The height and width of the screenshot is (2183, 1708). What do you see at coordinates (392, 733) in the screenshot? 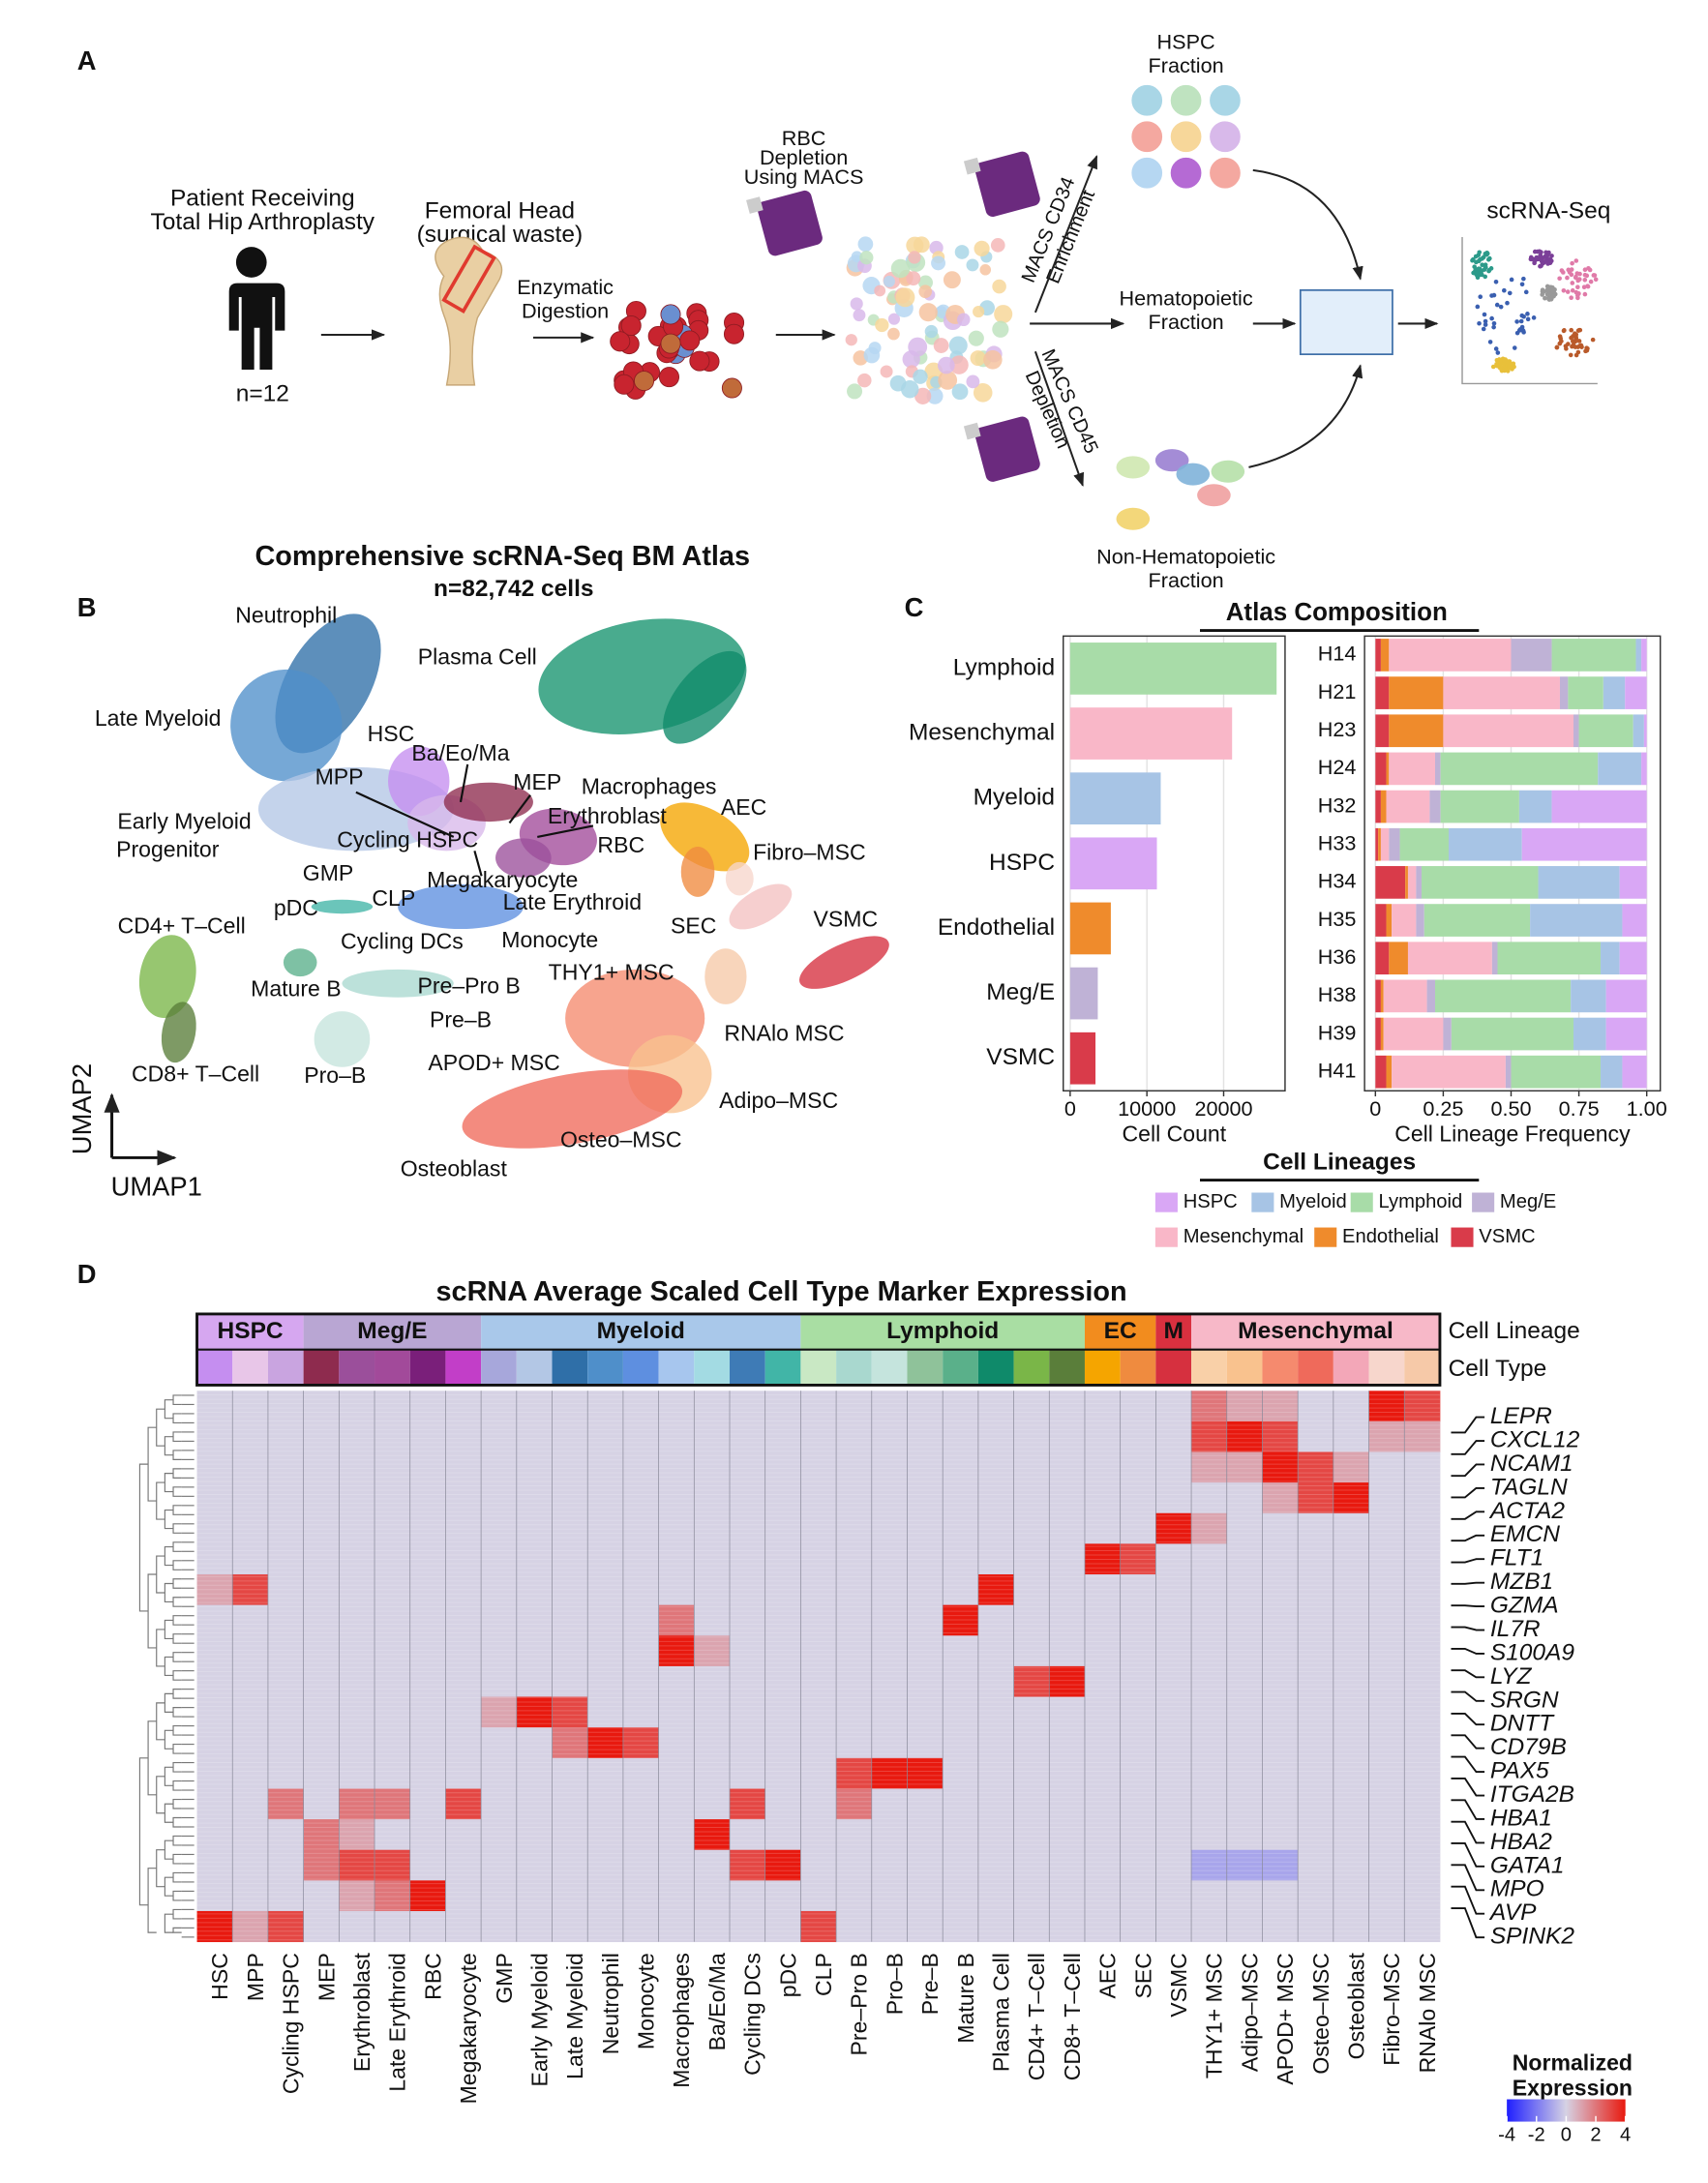
I see `umap-label: HSC` at bounding box center [392, 733].